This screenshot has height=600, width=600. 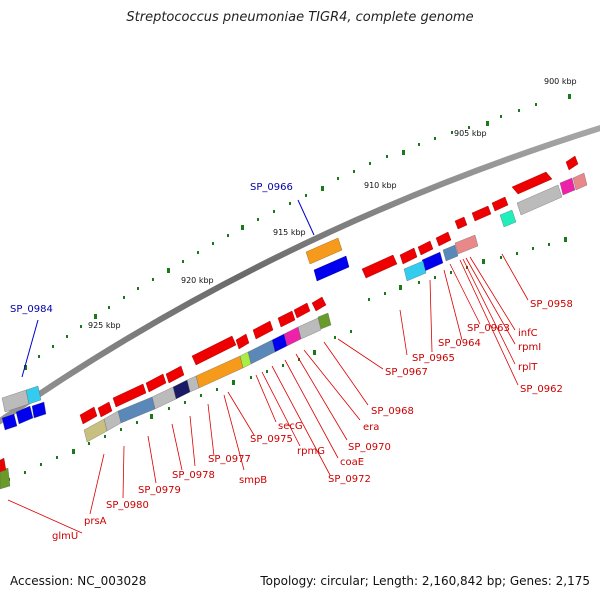 What do you see at coordinates (433, 358) in the screenshot?
I see `gene-label: SP_0965` at bounding box center [433, 358].